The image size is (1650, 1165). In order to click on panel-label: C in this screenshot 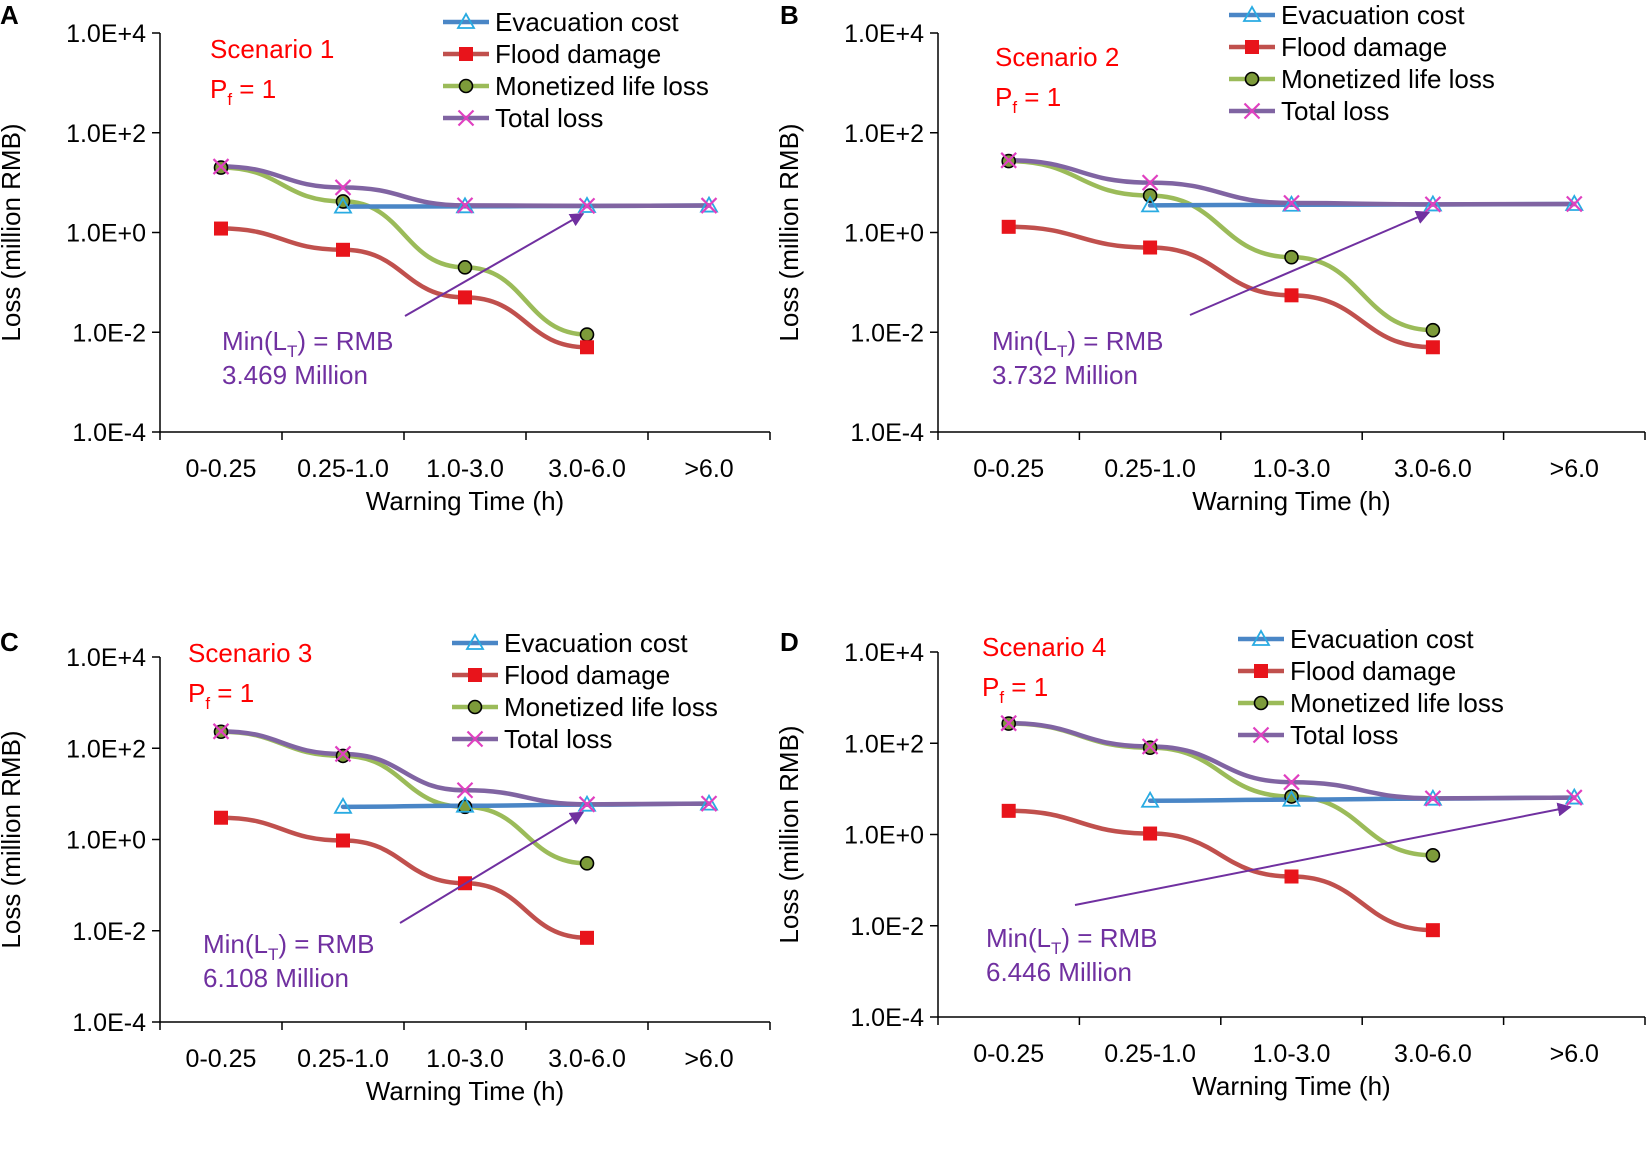, I will do `click(9, 642)`.